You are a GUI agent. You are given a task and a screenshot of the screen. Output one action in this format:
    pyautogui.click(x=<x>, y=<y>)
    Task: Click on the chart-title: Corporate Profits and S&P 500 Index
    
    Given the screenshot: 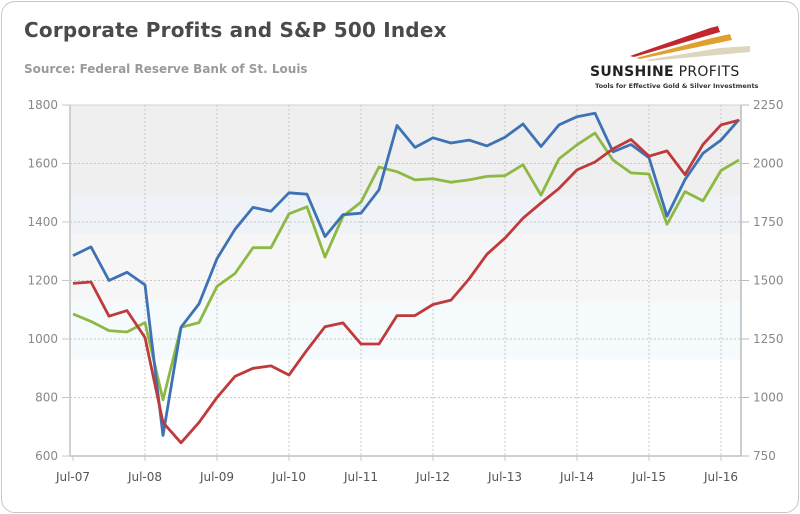 What is the action you would take?
    pyautogui.click(x=235, y=30)
    